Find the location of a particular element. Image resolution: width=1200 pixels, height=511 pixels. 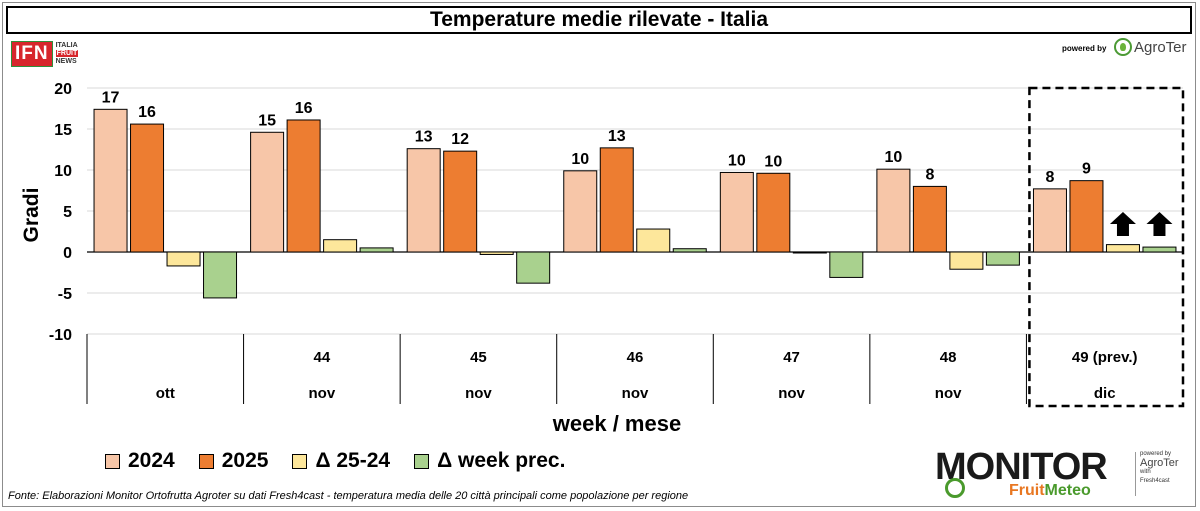

y-tick-label: 5 is located at coordinates (67, 212).